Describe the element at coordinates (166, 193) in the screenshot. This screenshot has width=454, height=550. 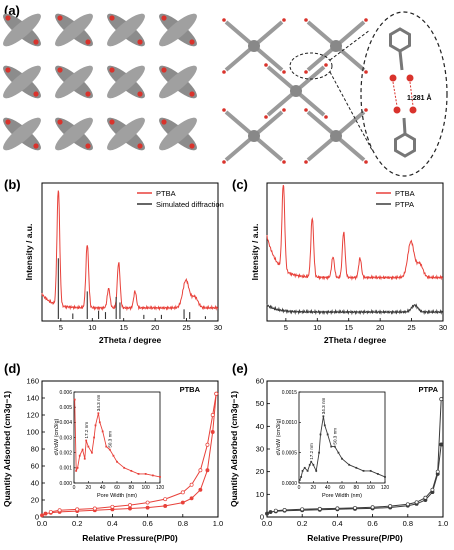
I see `legend-b-ptba: PTBA` at that location.